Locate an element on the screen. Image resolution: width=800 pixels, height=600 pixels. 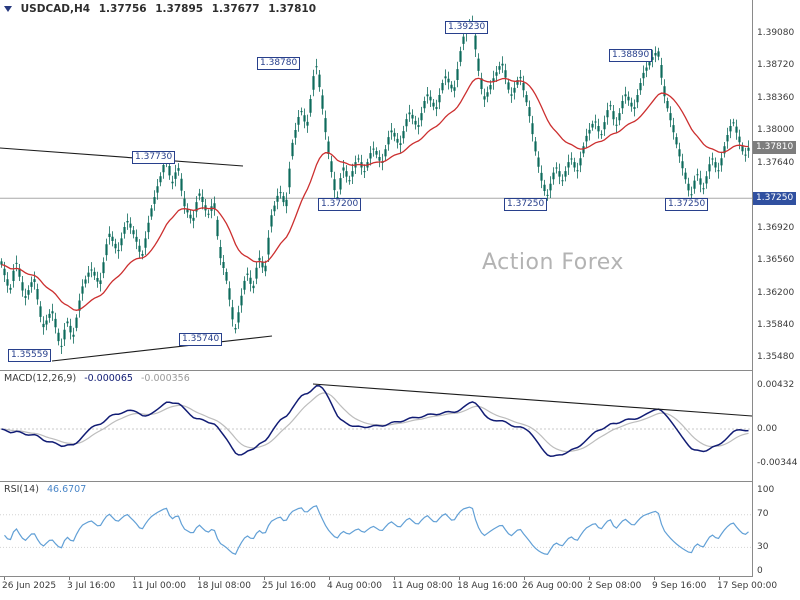
time-axis-label: 3 Jul 16:00 is located at coordinates (91, 586).